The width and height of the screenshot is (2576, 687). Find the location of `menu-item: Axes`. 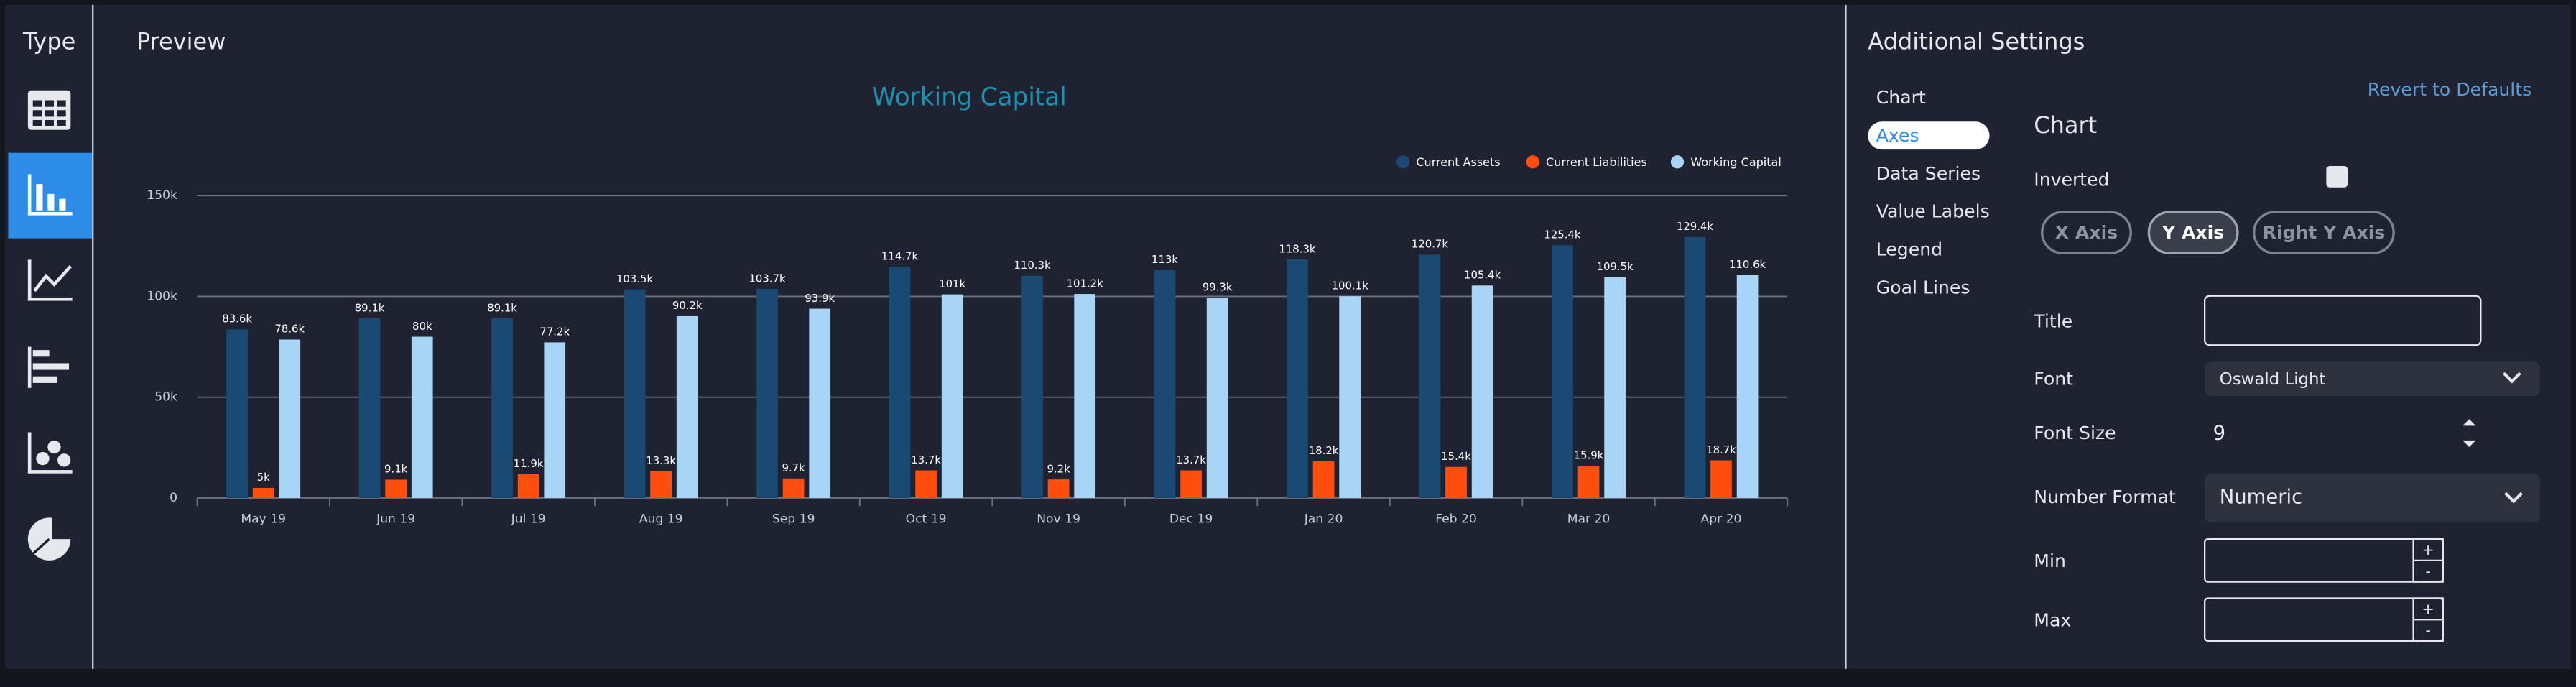

menu-item: Axes is located at coordinates (1897, 135).